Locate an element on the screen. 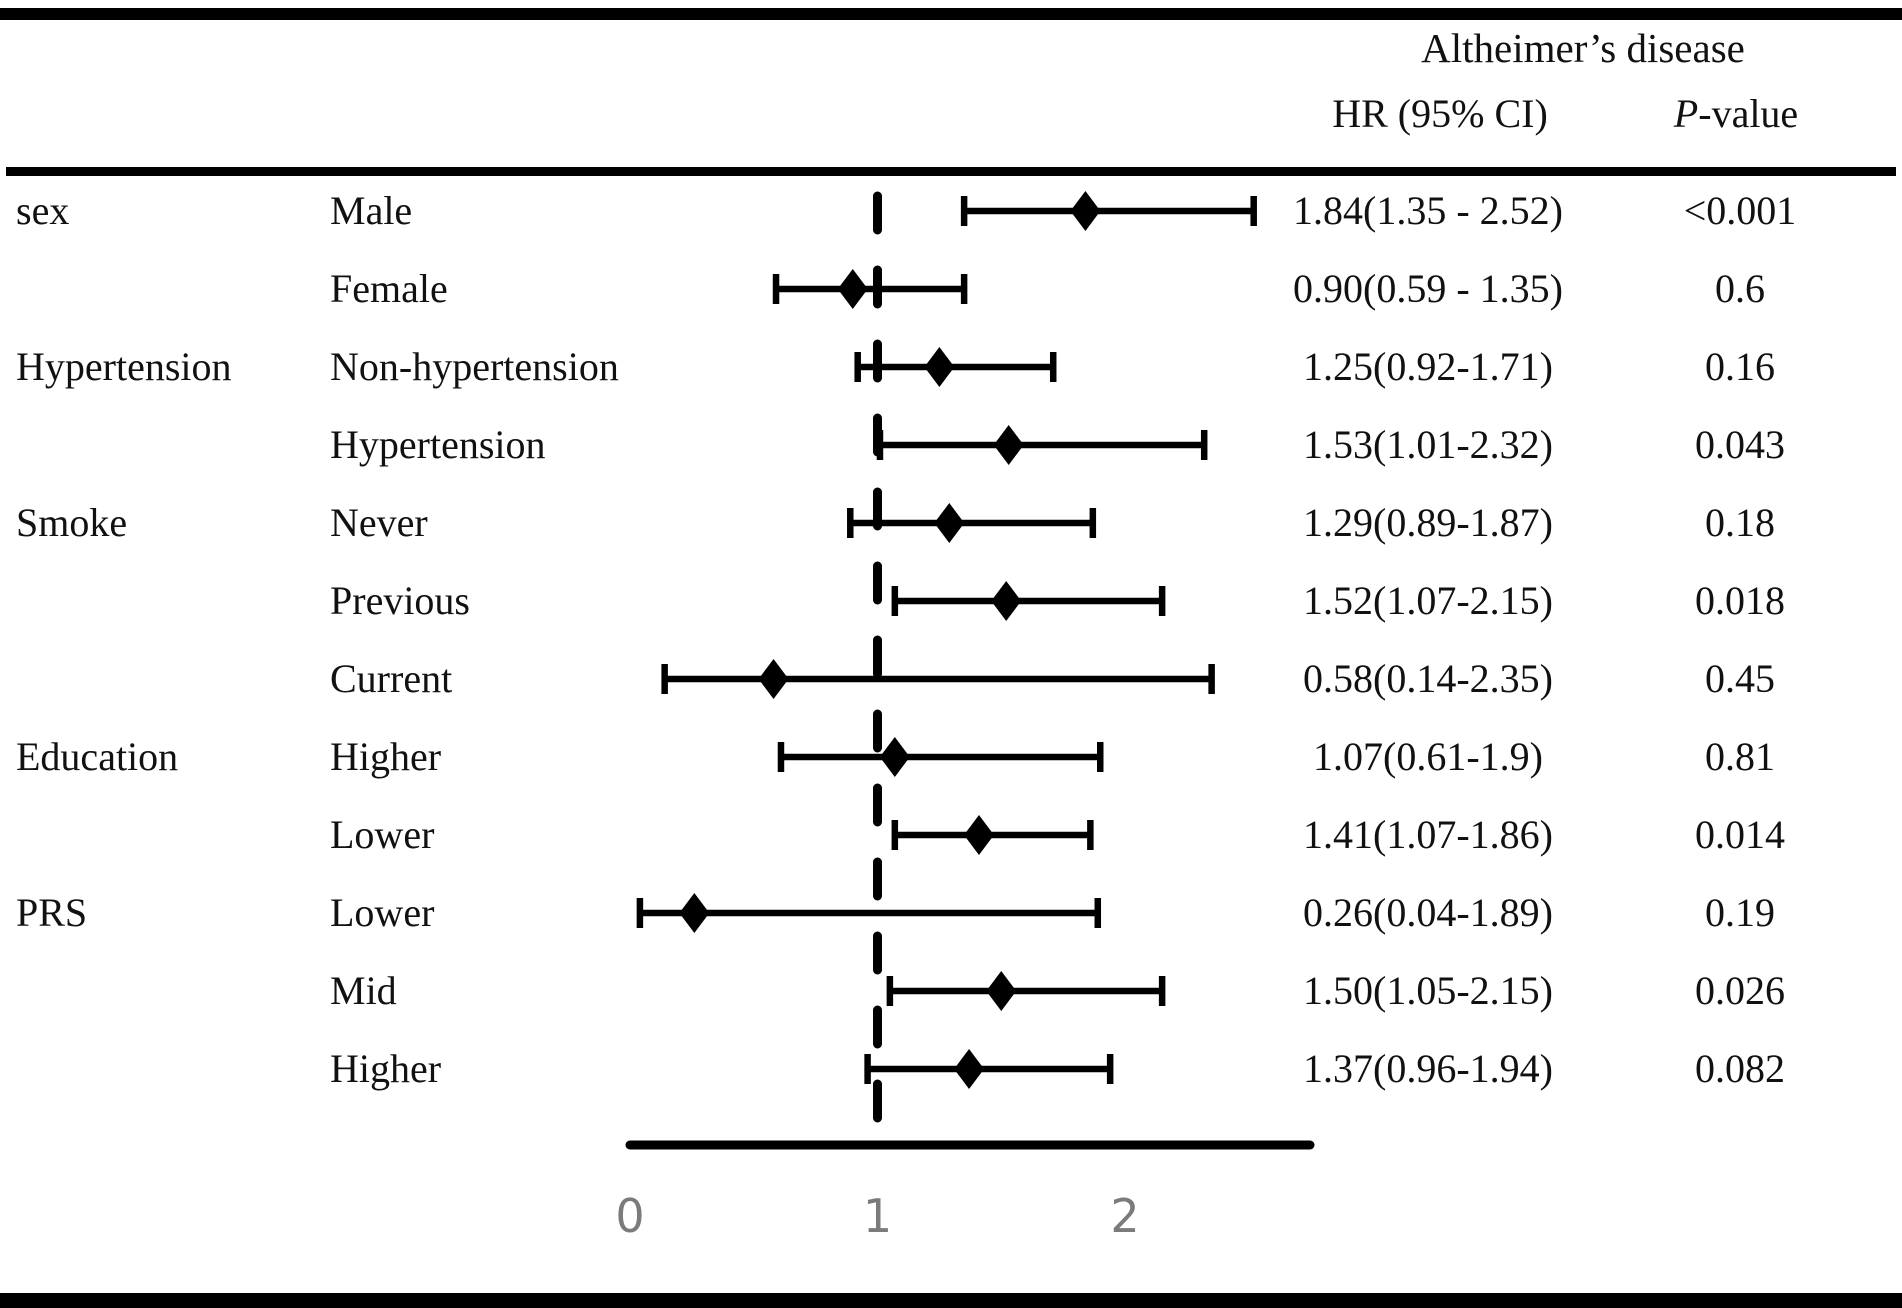  row-subgroup-label: Non-hypertension is located at coordinates (474, 366).